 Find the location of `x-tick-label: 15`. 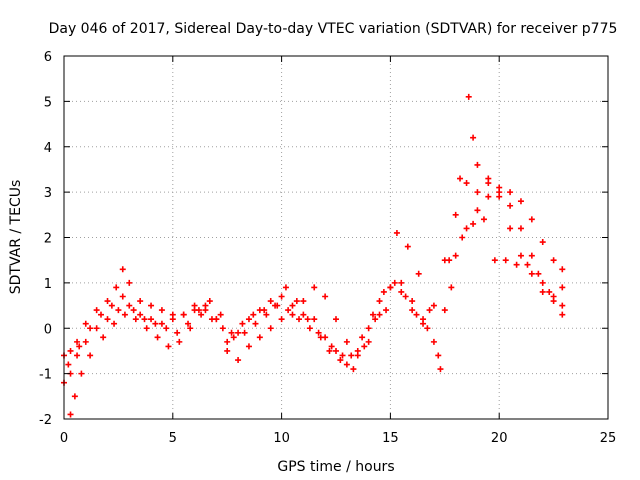

x-tick-label: 15 is located at coordinates (390, 438).